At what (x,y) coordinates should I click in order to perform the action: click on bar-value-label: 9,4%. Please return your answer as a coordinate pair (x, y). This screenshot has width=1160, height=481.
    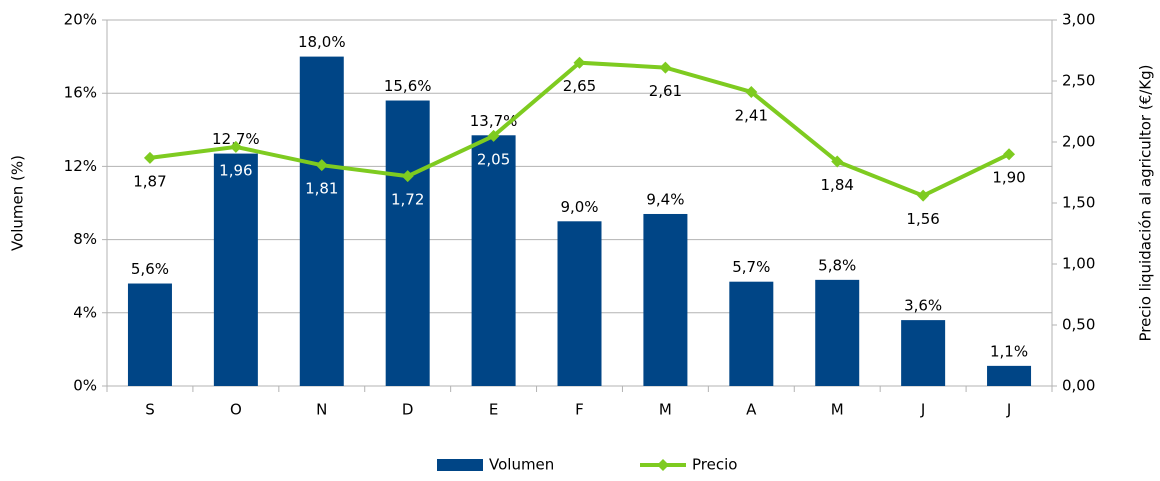
    Looking at the image, I should click on (665, 199).